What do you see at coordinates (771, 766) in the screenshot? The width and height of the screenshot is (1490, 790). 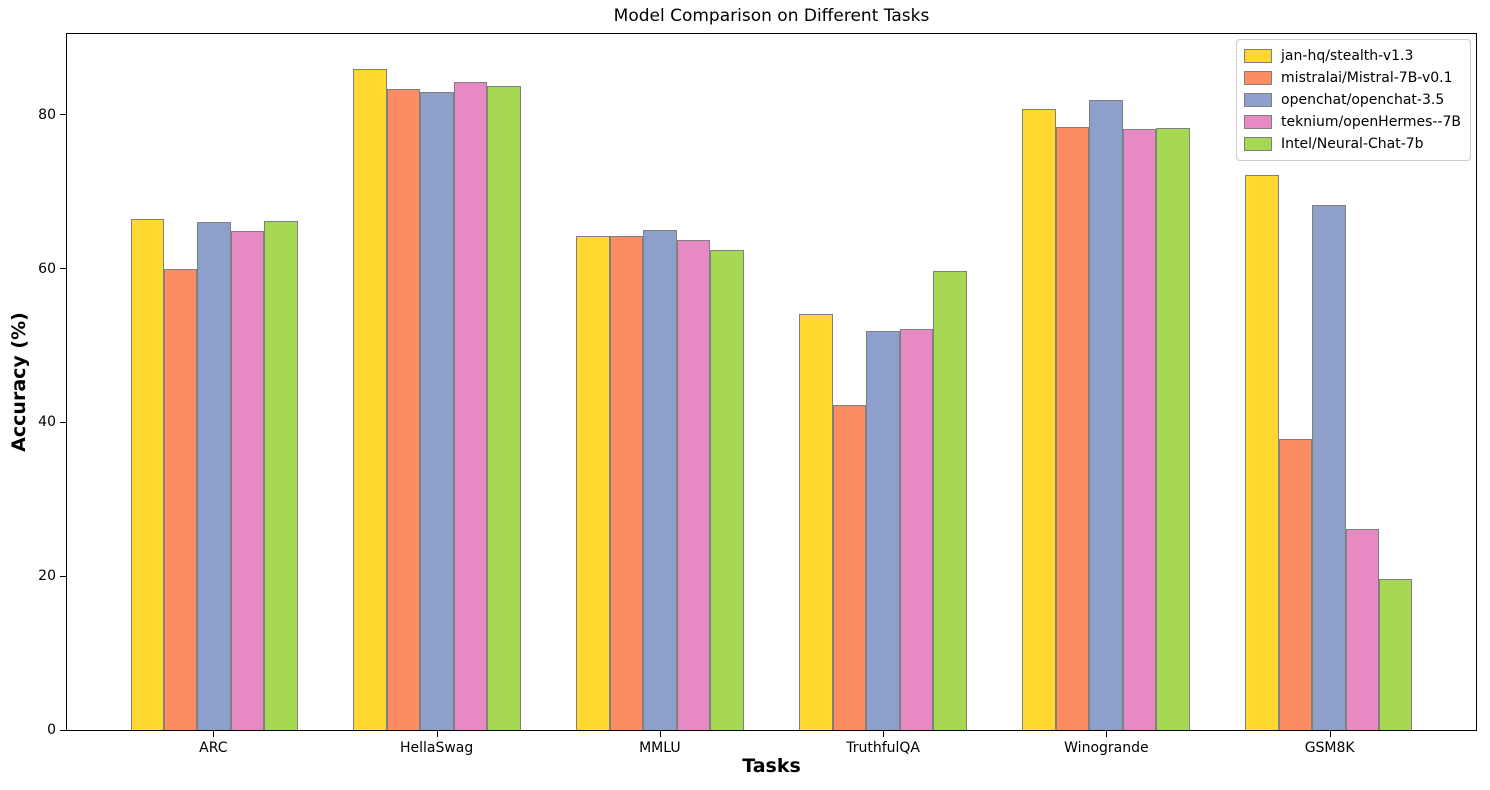 I see `x-axis-label: Tasks` at bounding box center [771, 766].